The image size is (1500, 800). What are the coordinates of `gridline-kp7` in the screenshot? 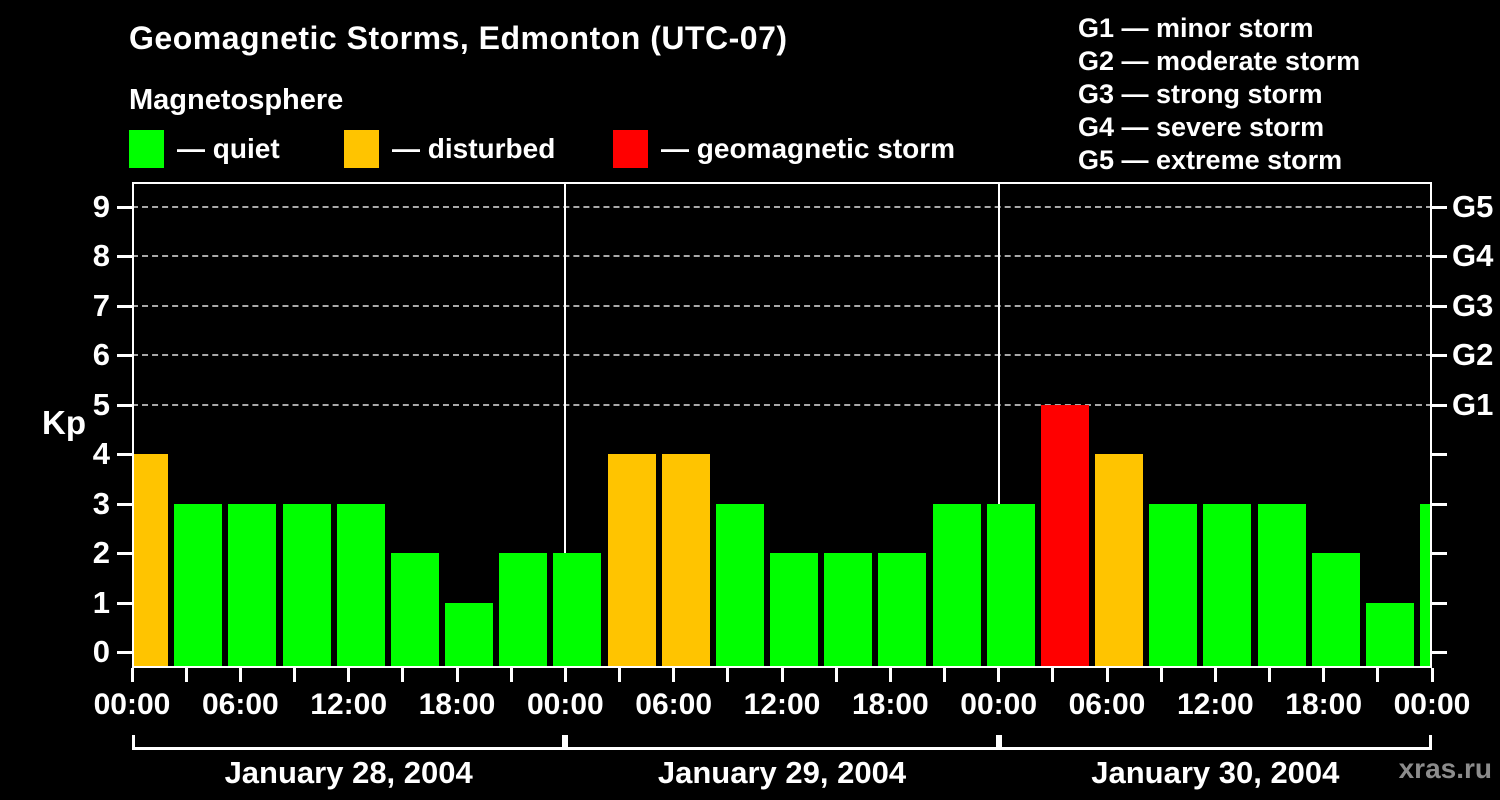 It's located at (782, 305).